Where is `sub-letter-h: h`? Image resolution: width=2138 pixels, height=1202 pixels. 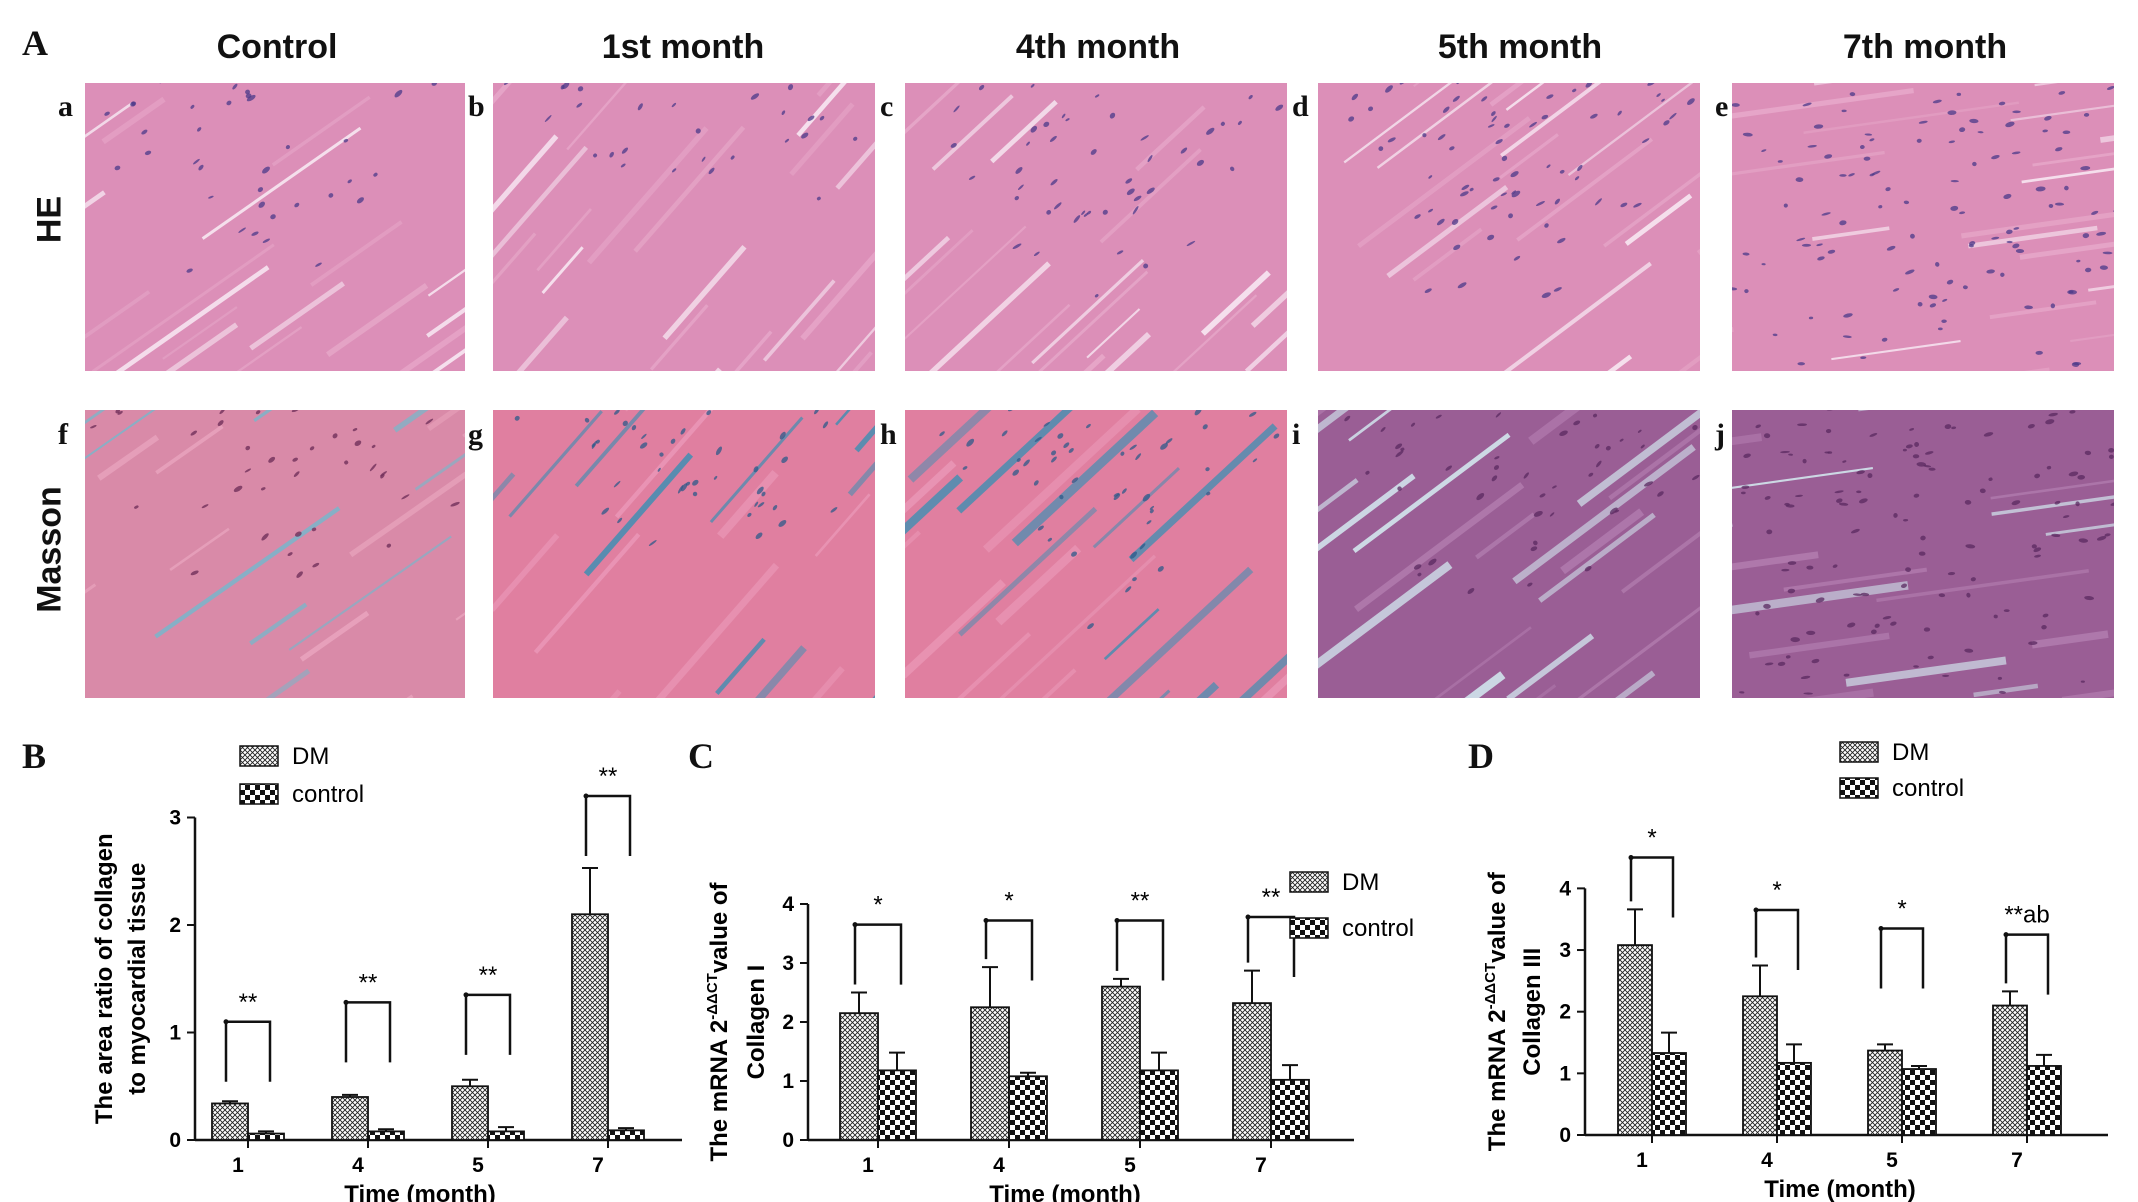 sub-letter-h: h is located at coordinates (888, 434).